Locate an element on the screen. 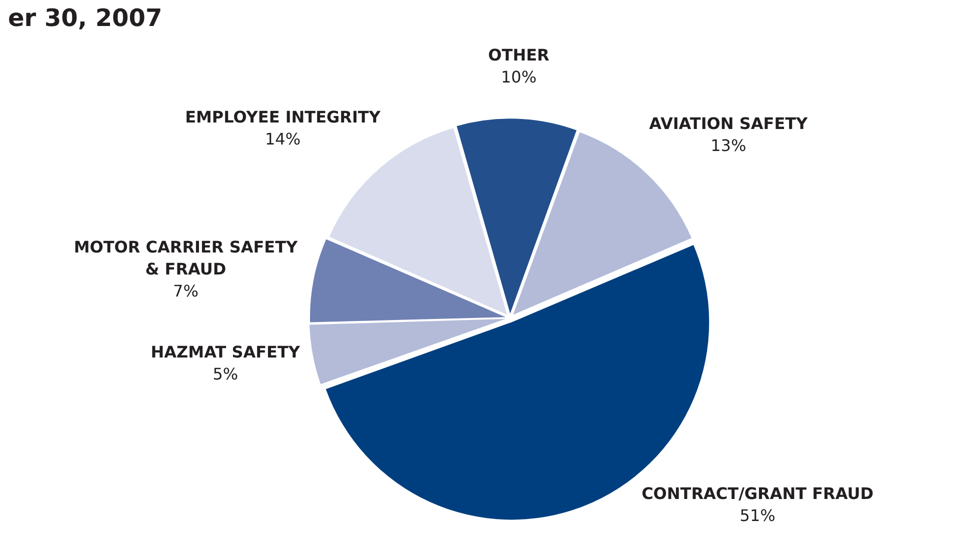 The width and height of the screenshot is (980, 540). data-label: 5% is located at coordinates (225, 374).